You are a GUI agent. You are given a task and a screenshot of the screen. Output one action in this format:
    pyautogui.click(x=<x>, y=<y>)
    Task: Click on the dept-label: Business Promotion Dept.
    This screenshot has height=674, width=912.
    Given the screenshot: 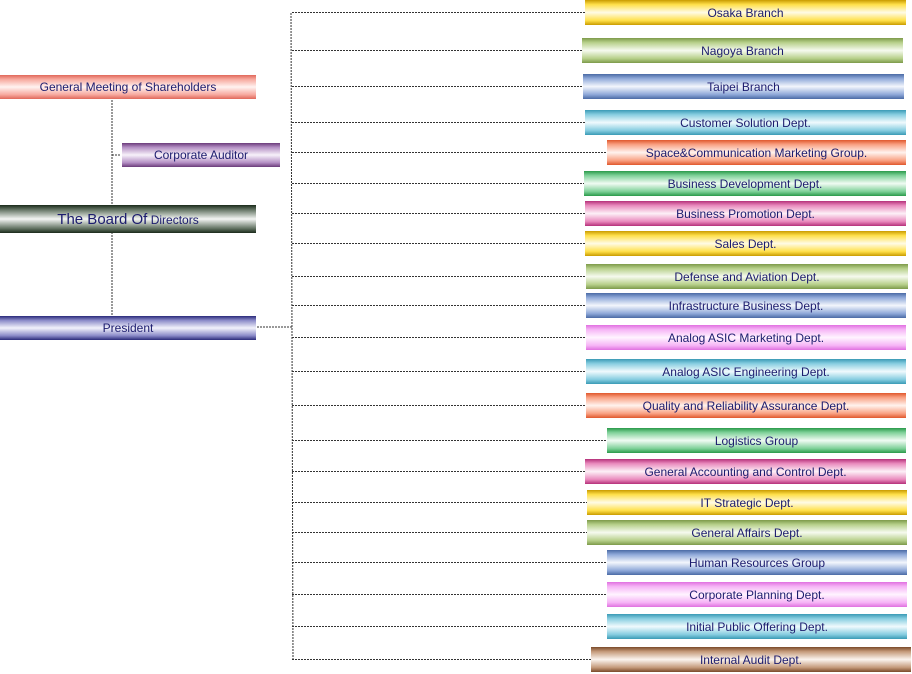 What is the action you would take?
    pyautogui.click(x=745, y=213)
    